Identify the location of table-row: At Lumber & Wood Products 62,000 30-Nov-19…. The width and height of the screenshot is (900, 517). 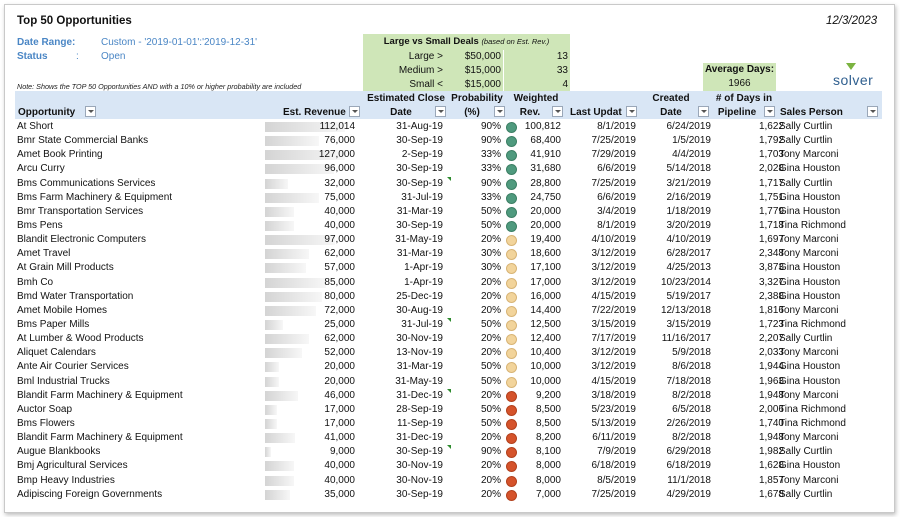
(448, 339).